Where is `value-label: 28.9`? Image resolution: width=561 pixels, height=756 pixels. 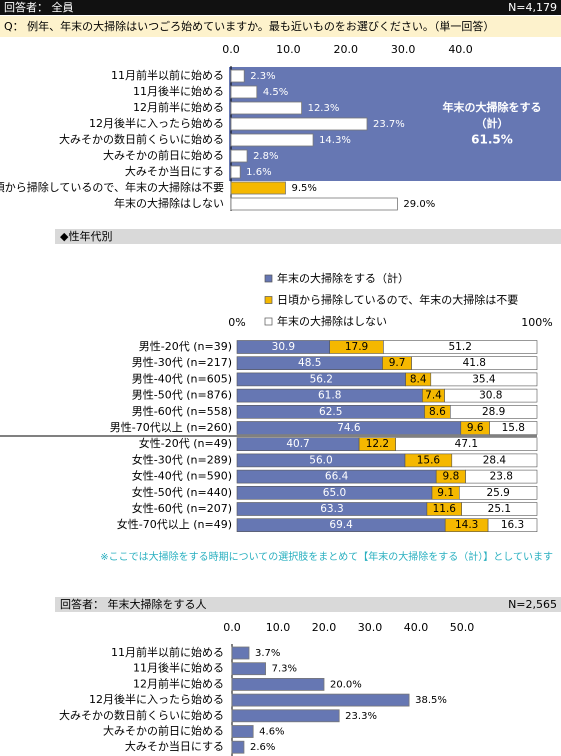 value-label: 28.9 is located at coordinates (493, 412).